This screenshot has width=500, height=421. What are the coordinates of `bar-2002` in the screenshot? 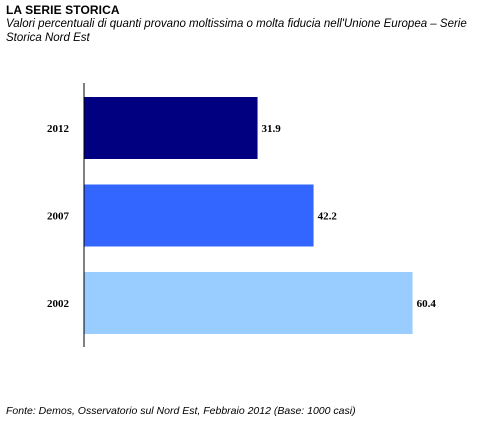 It's located at (248, 303).